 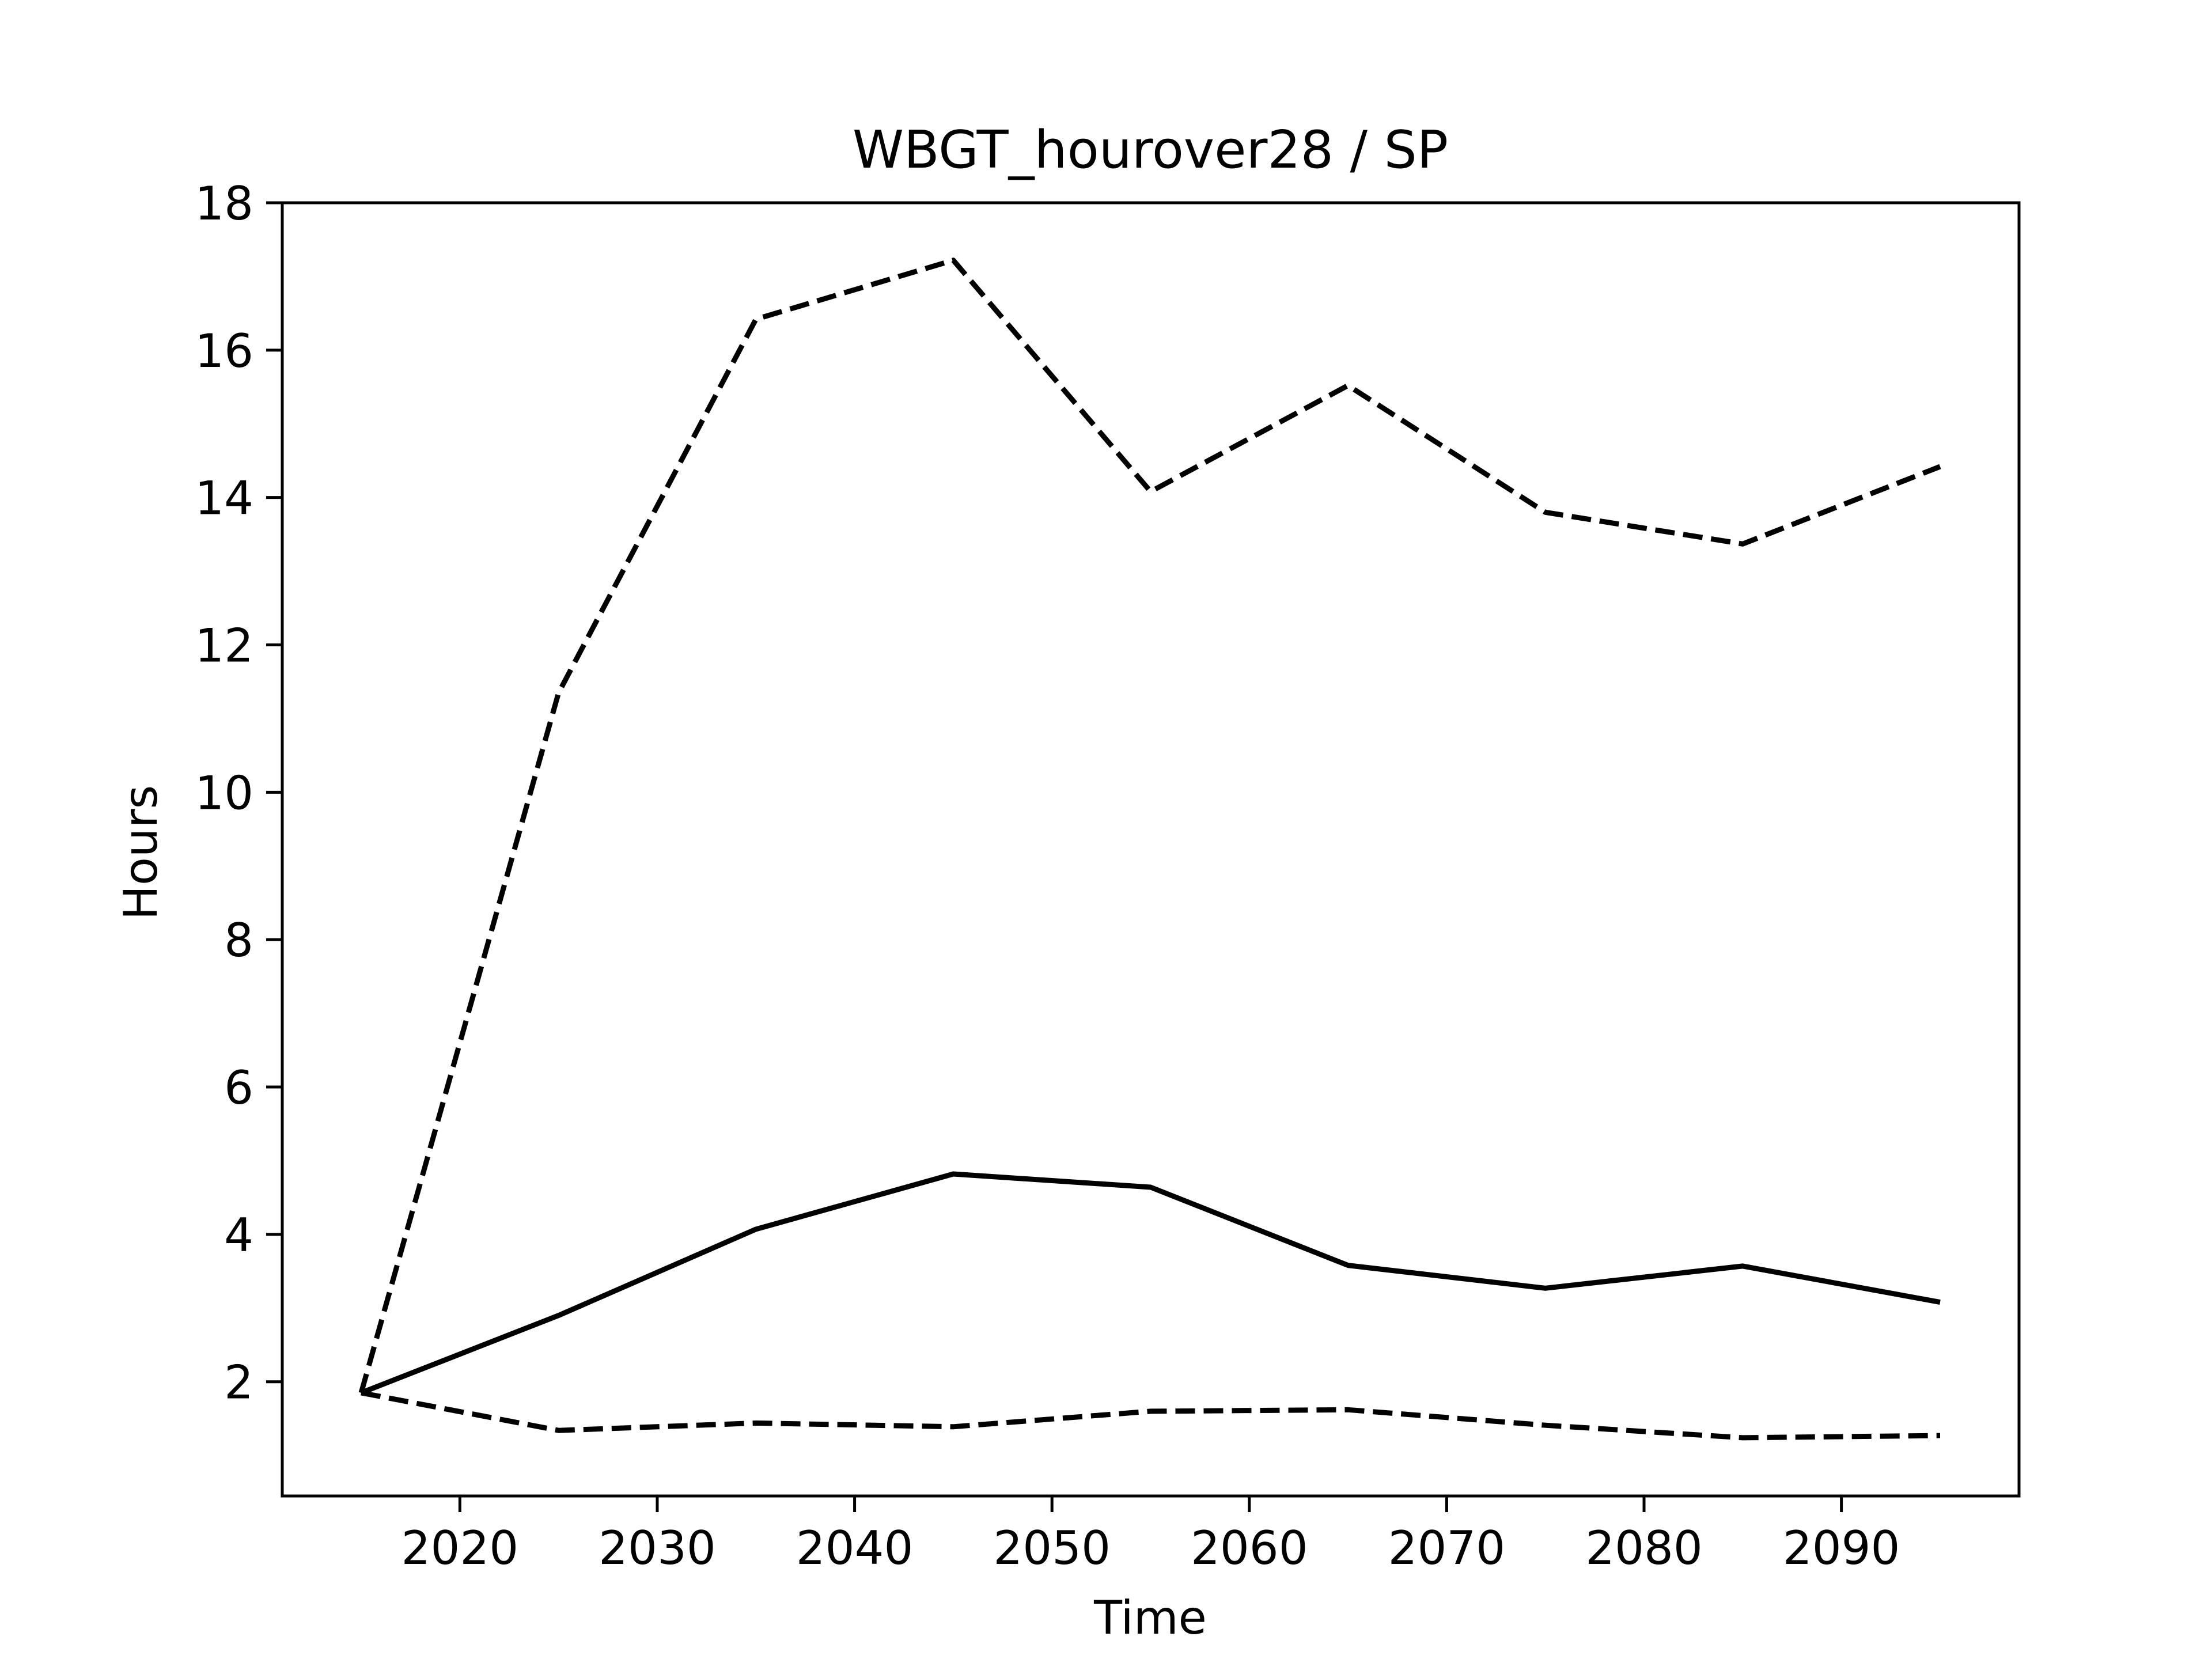 What do you see at coordinates (224, 646) in the screenshot?
I see `y-tick-label: 12` at bounding box center [224, 646].